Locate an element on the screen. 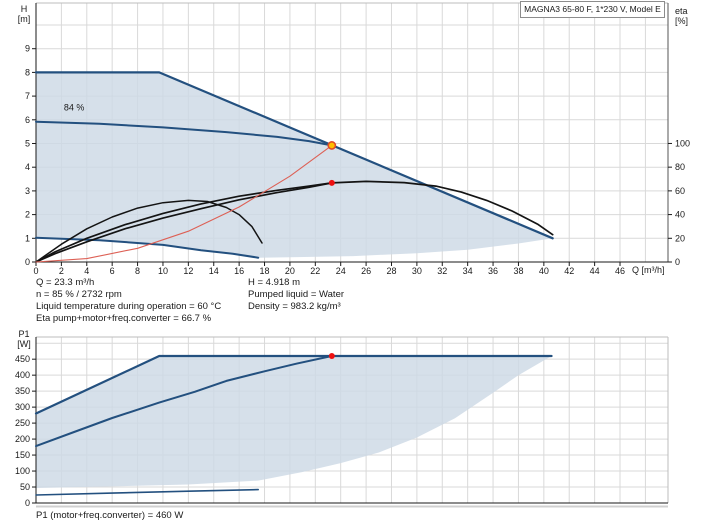  q-tick-label: 18 is located at coordinates (265, 271).